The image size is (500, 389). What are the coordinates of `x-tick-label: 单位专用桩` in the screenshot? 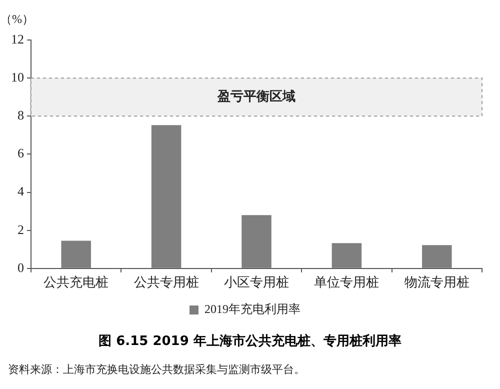 It's located at (347, 282).